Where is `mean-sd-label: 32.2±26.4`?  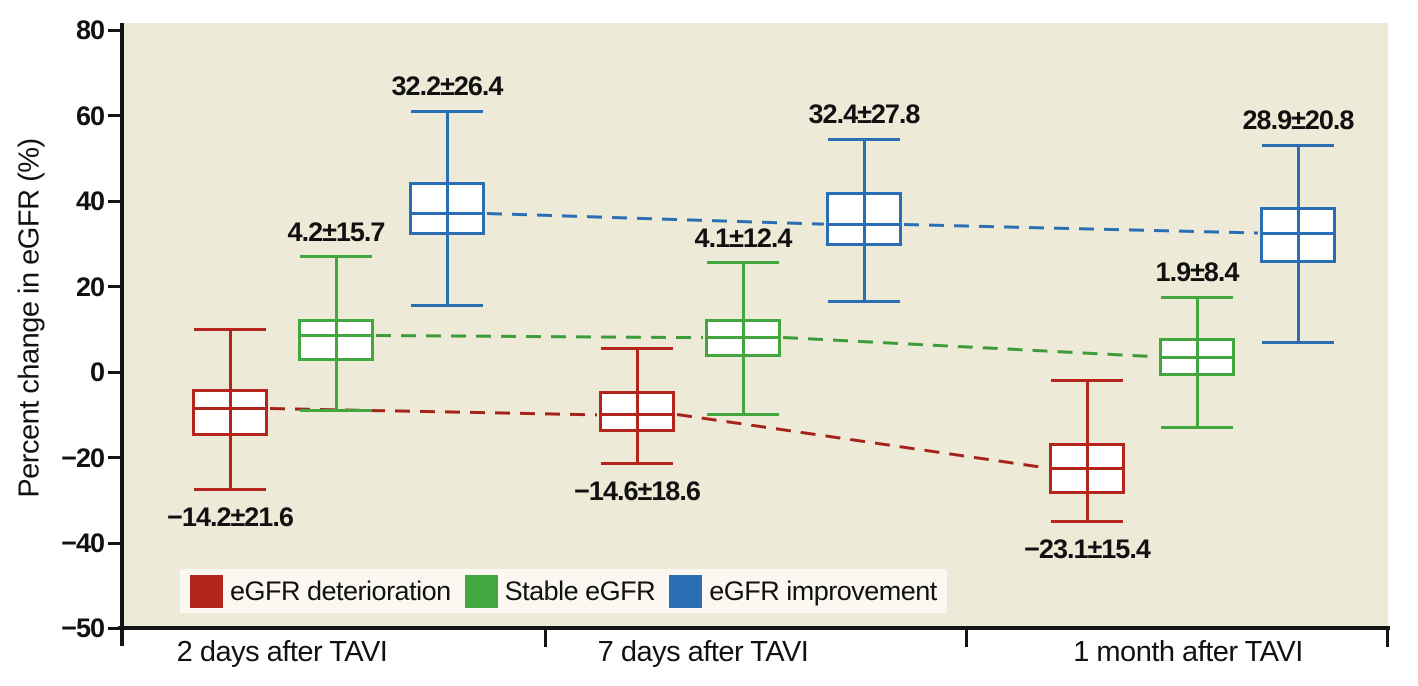 mean-sd-label: 32.2±26.4 is located at coordinates (447, 86).